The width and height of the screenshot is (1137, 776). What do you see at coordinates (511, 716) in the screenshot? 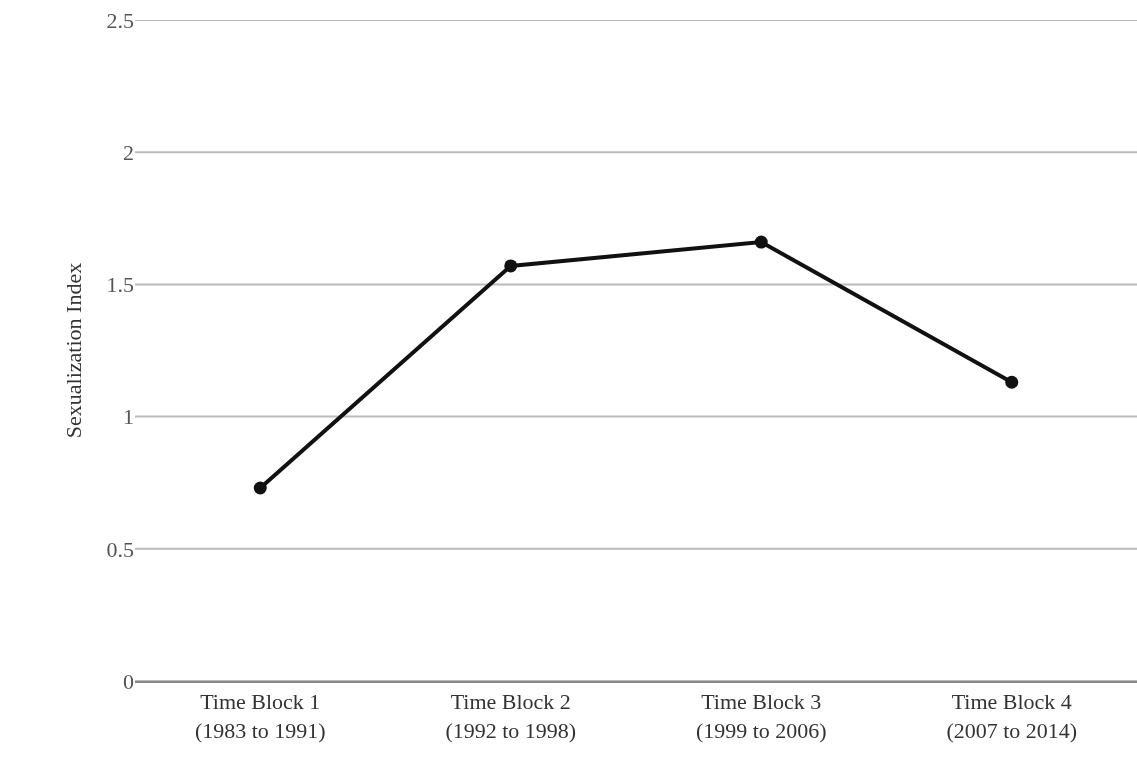
I see `x-tick-label: Time Block 2 (1992 to 1998)` at bounding box center [511, 716].